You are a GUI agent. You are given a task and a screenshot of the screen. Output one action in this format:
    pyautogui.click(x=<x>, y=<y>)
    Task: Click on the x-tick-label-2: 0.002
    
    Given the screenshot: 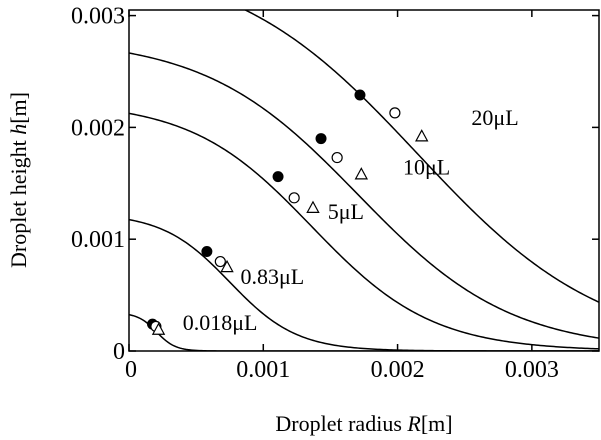 What is the action you would take?
    pyautogui.click(x=398, y=370)
    